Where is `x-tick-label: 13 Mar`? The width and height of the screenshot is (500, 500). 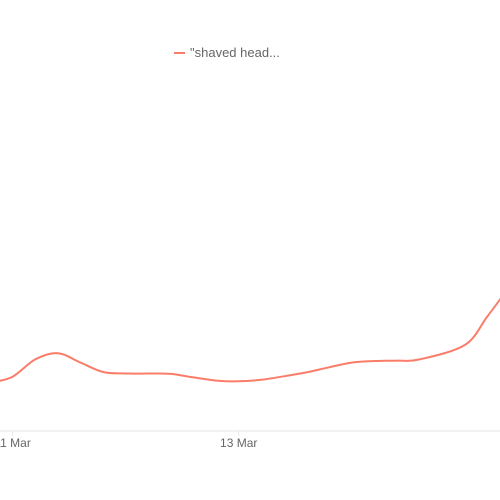 x-tick-label: 13 Mar is located at coordinates (238, 443).